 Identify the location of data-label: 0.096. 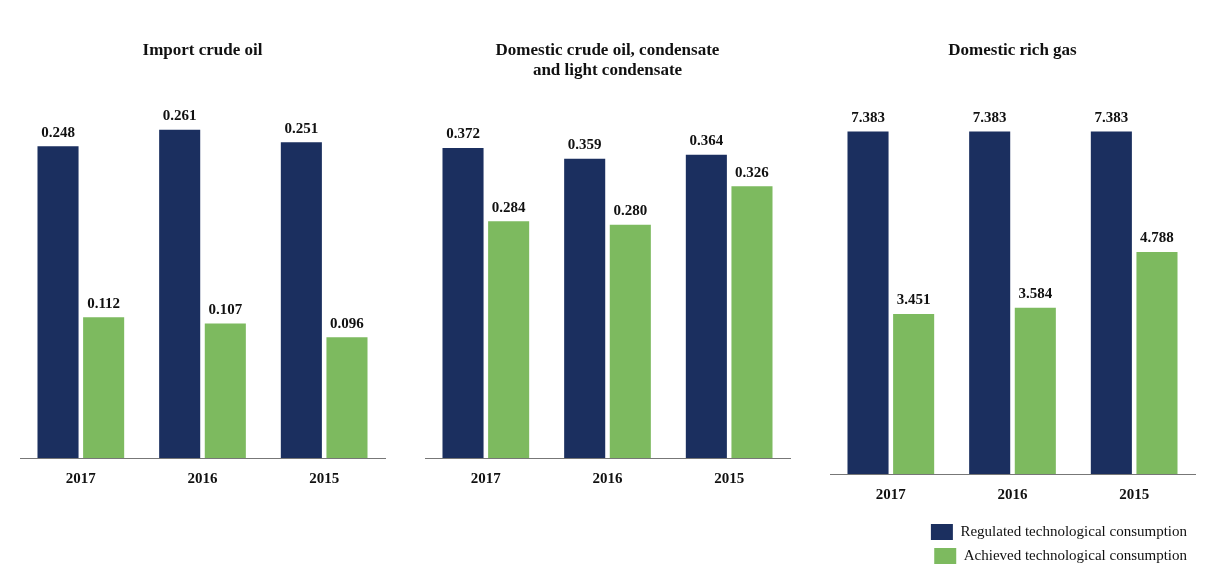
(347, 322).